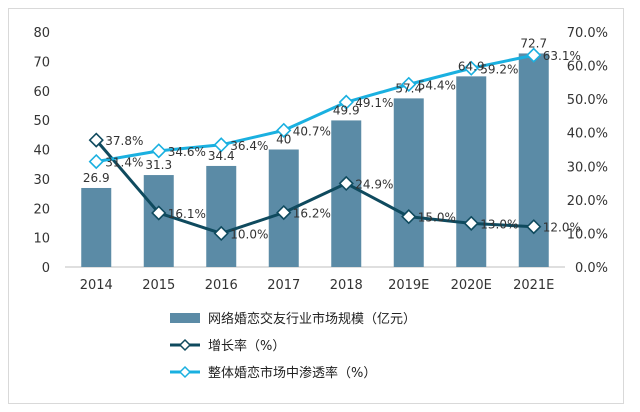  I want to click on bar-data-label: 64.9, so click(471, 66).